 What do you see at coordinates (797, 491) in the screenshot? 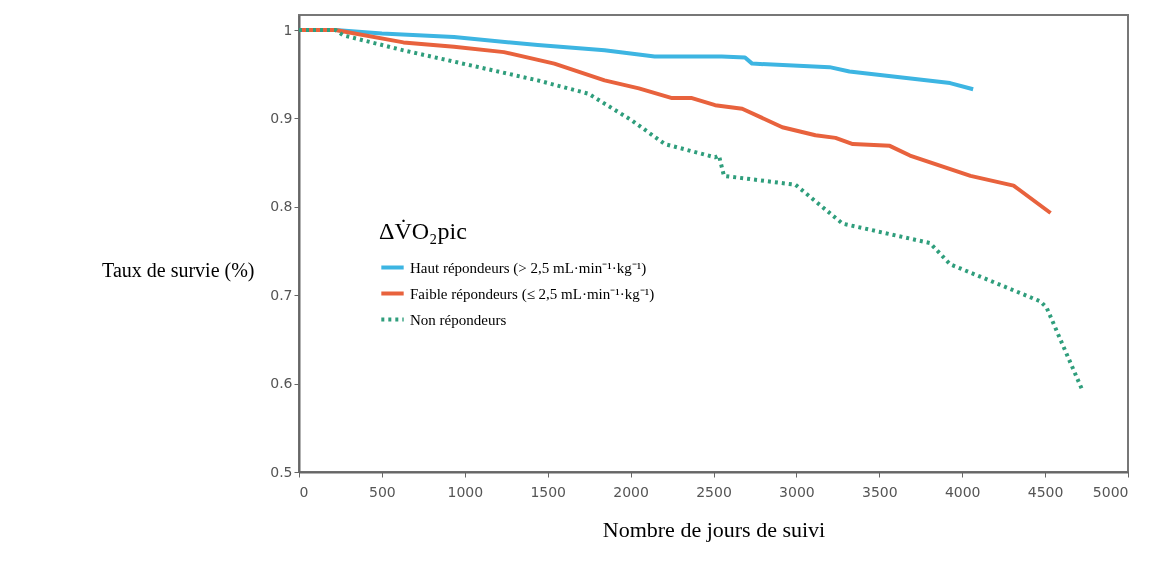
I see `x-tick-label: 3000` at bounding box center [797, 491].